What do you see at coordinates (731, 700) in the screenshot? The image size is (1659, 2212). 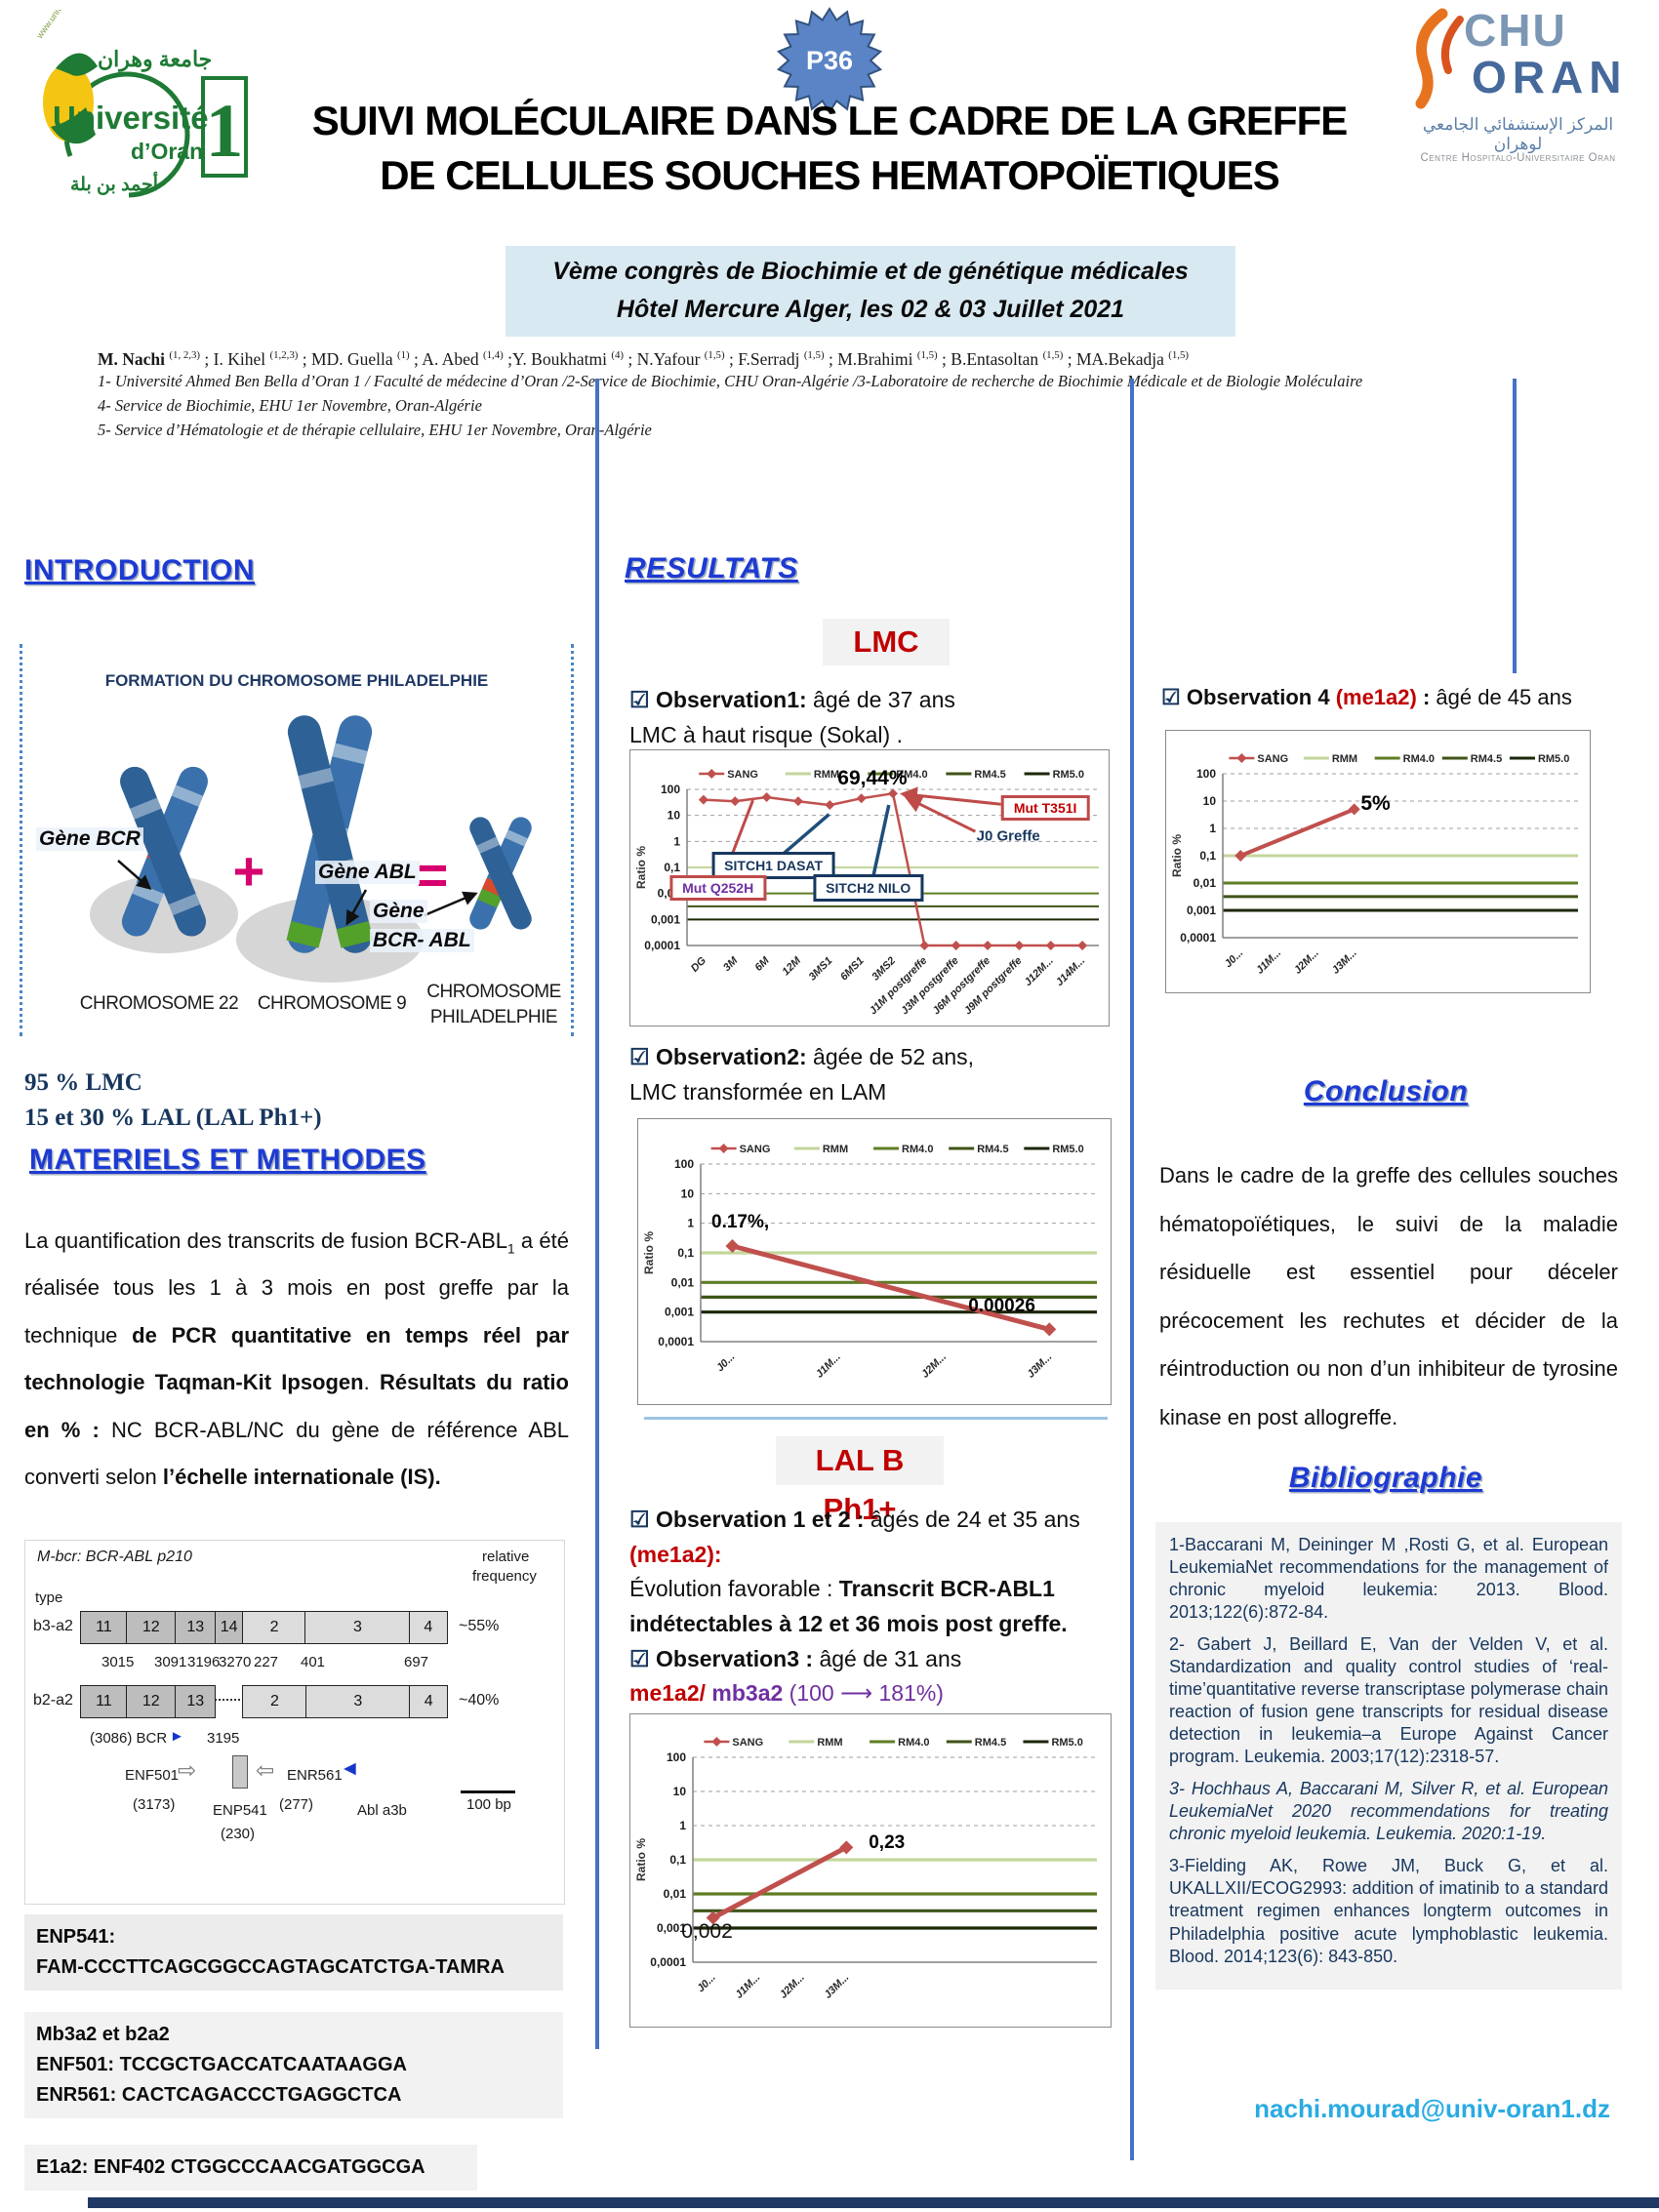 I see `text-run: Observation1:` at bounding box center [731, 700].